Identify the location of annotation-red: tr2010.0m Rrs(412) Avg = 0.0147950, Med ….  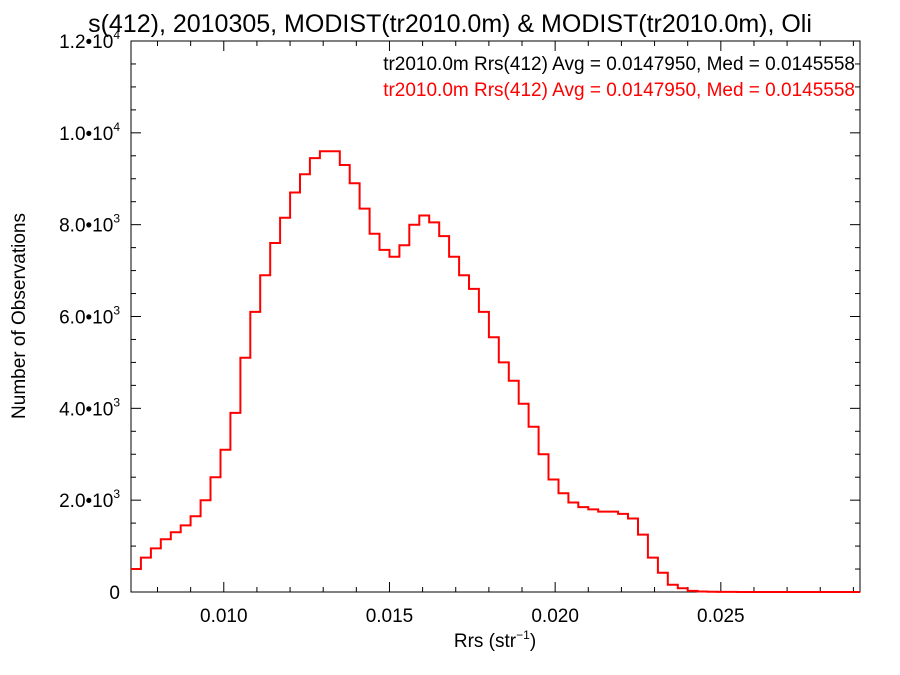
(619, 90).